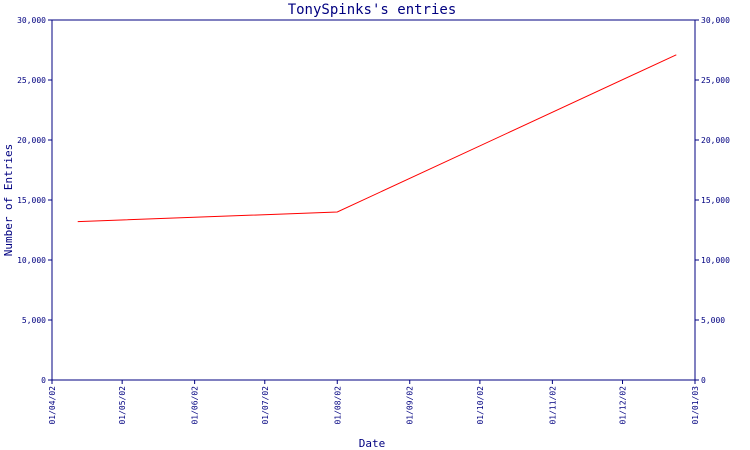 The height and width of the screenshot is (450, 750). Describe the element at coordinates (122, 405) in the screenshot. I see `x-tick-label: 01/05/02` at that location.